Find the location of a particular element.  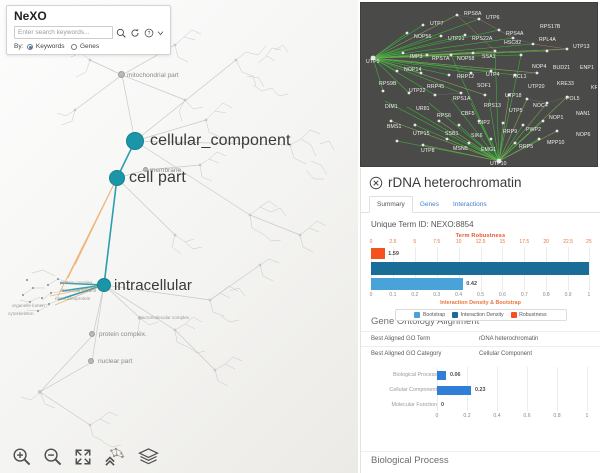

gene-label-utp4: UTP4 is located at coordinates (493, 75).